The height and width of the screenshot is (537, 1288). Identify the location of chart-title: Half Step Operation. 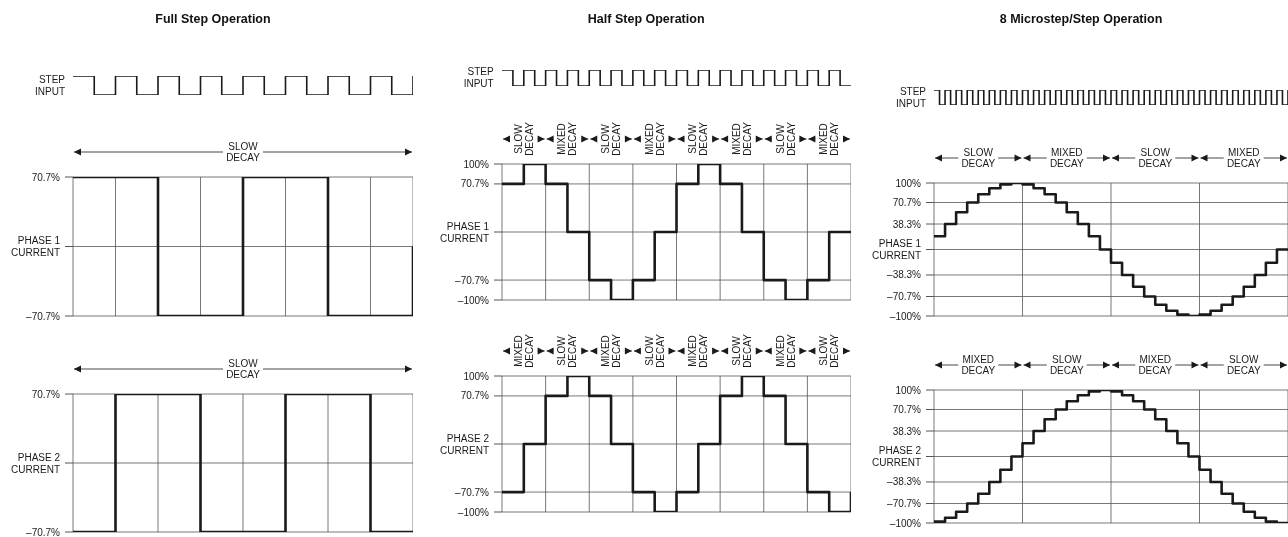
(646, 19).